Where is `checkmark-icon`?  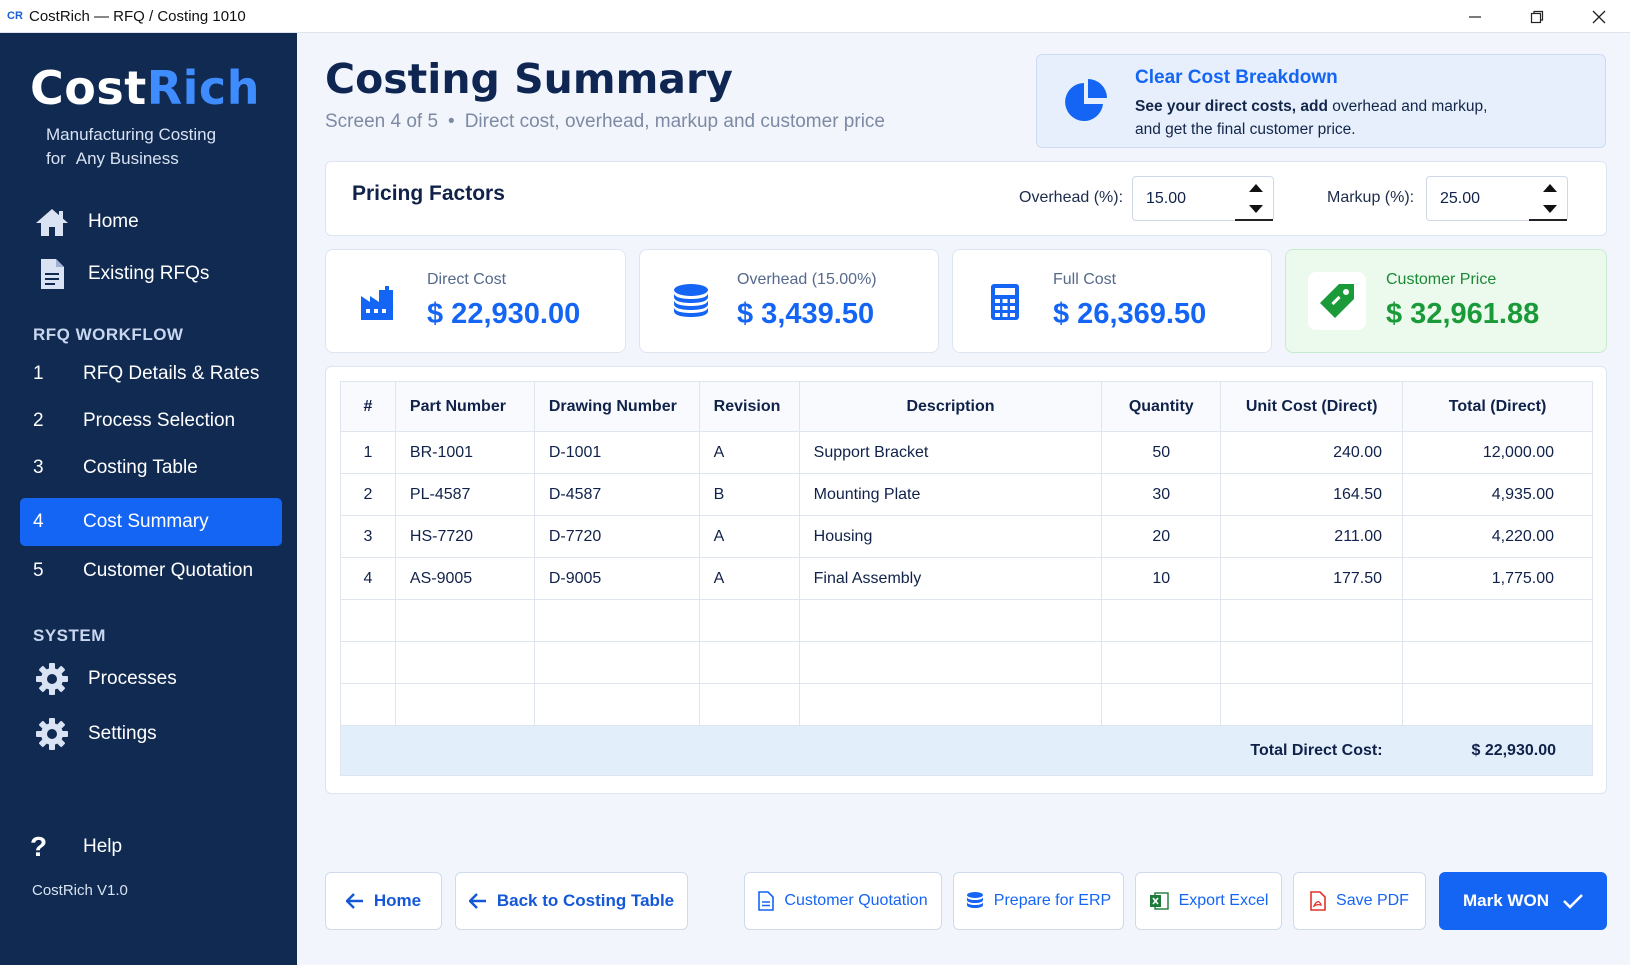
checkmark-icon is located at coordinates (1573, 901).